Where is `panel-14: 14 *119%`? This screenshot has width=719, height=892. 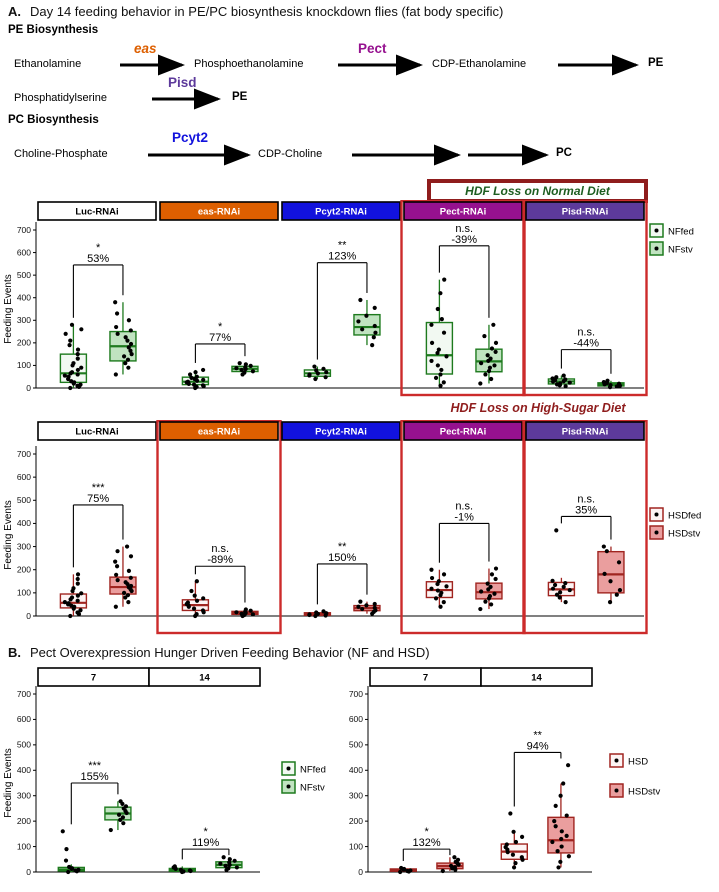
panel-14: 14 *119% is located at coordinates (204, 771).